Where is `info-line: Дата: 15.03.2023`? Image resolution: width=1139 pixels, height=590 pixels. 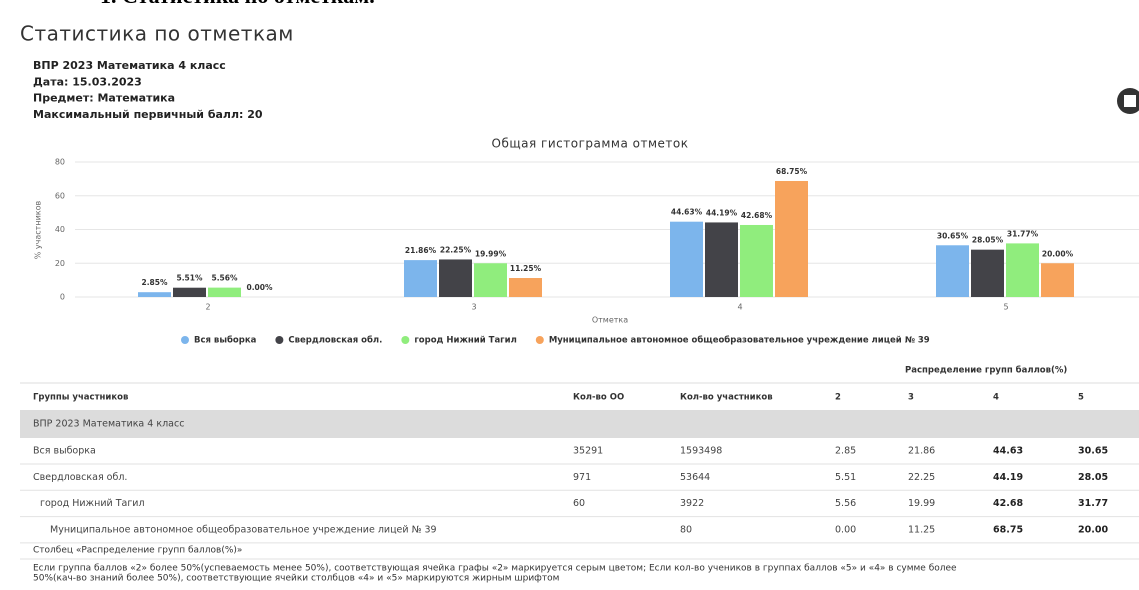
info-line: Дата: 15.03.2023 is located at coordinates (87, 81).